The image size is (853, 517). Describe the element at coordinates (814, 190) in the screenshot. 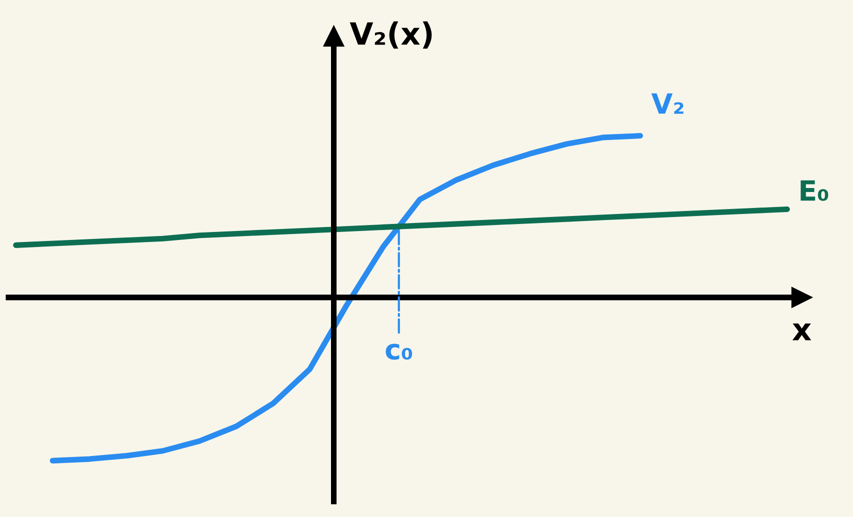

I see `series-label: E₀` at that location.